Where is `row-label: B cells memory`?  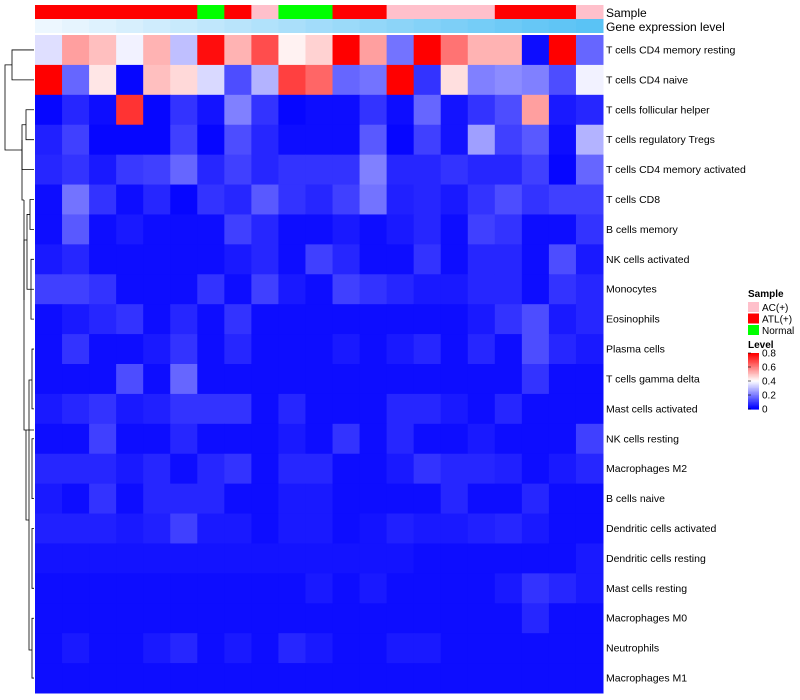
row-label: B cells memory is located at coordinates (642, 230).